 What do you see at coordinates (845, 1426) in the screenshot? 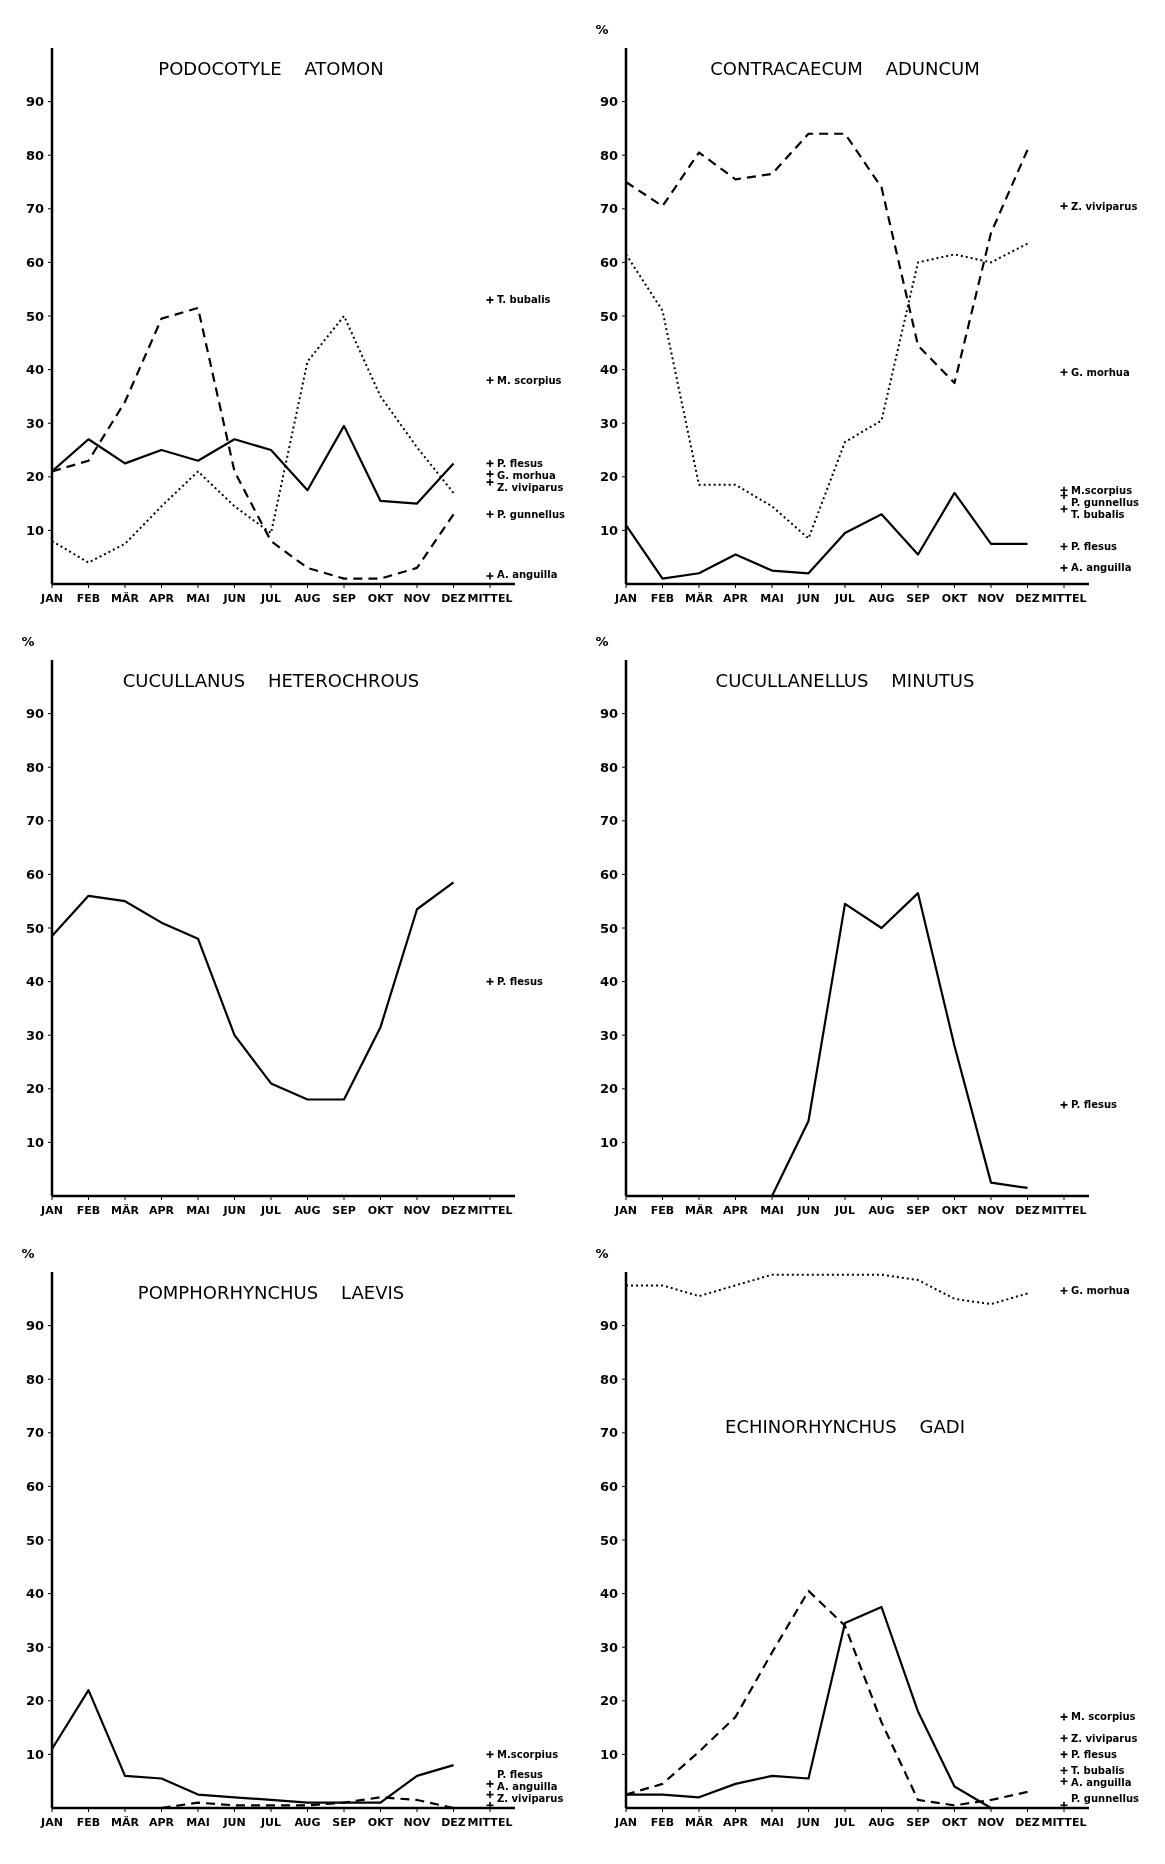
I see `text: ECHINORHYNCHUS GADI` at bounding box center [845, 1426].